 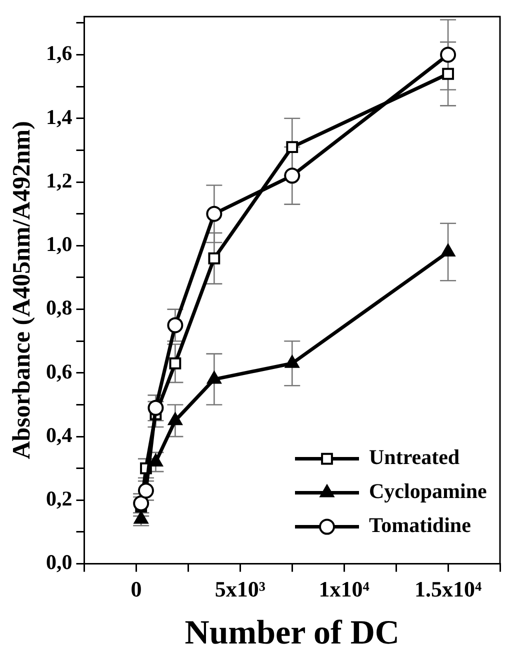 I want to click on y-tick-label: 1,2, so click(x=59, y=180).